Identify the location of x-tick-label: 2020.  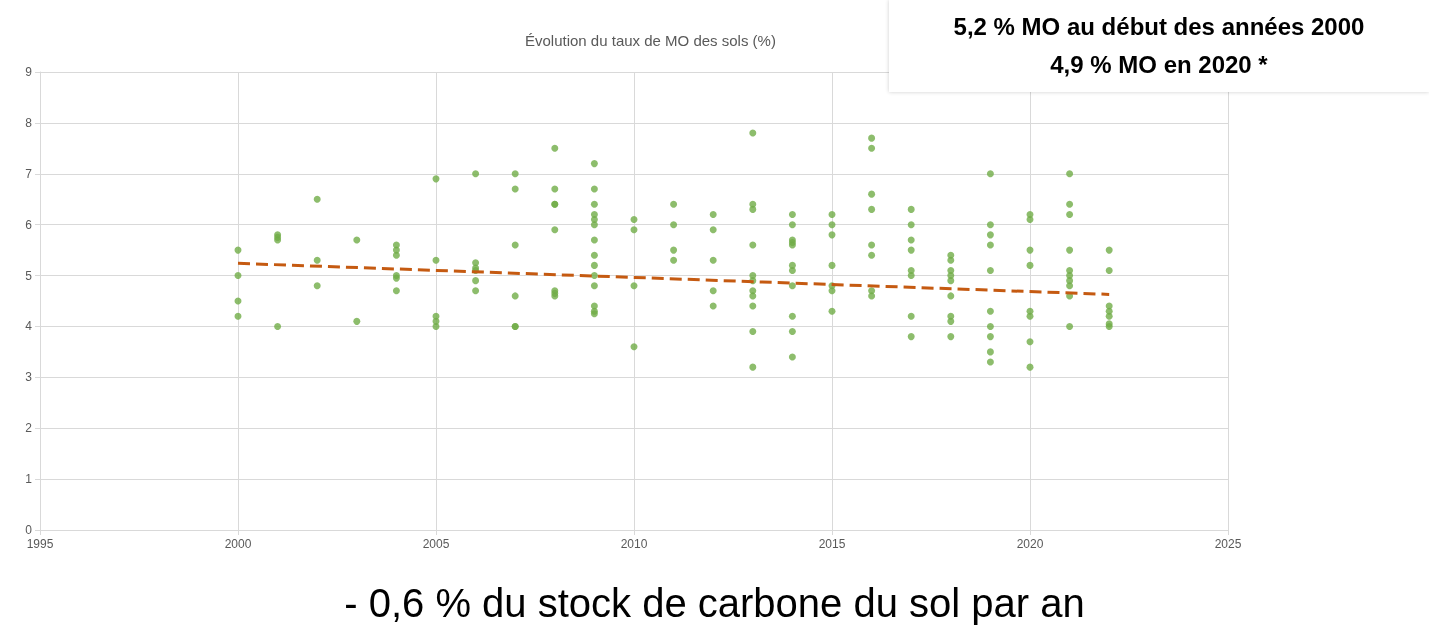
(1030, 544).